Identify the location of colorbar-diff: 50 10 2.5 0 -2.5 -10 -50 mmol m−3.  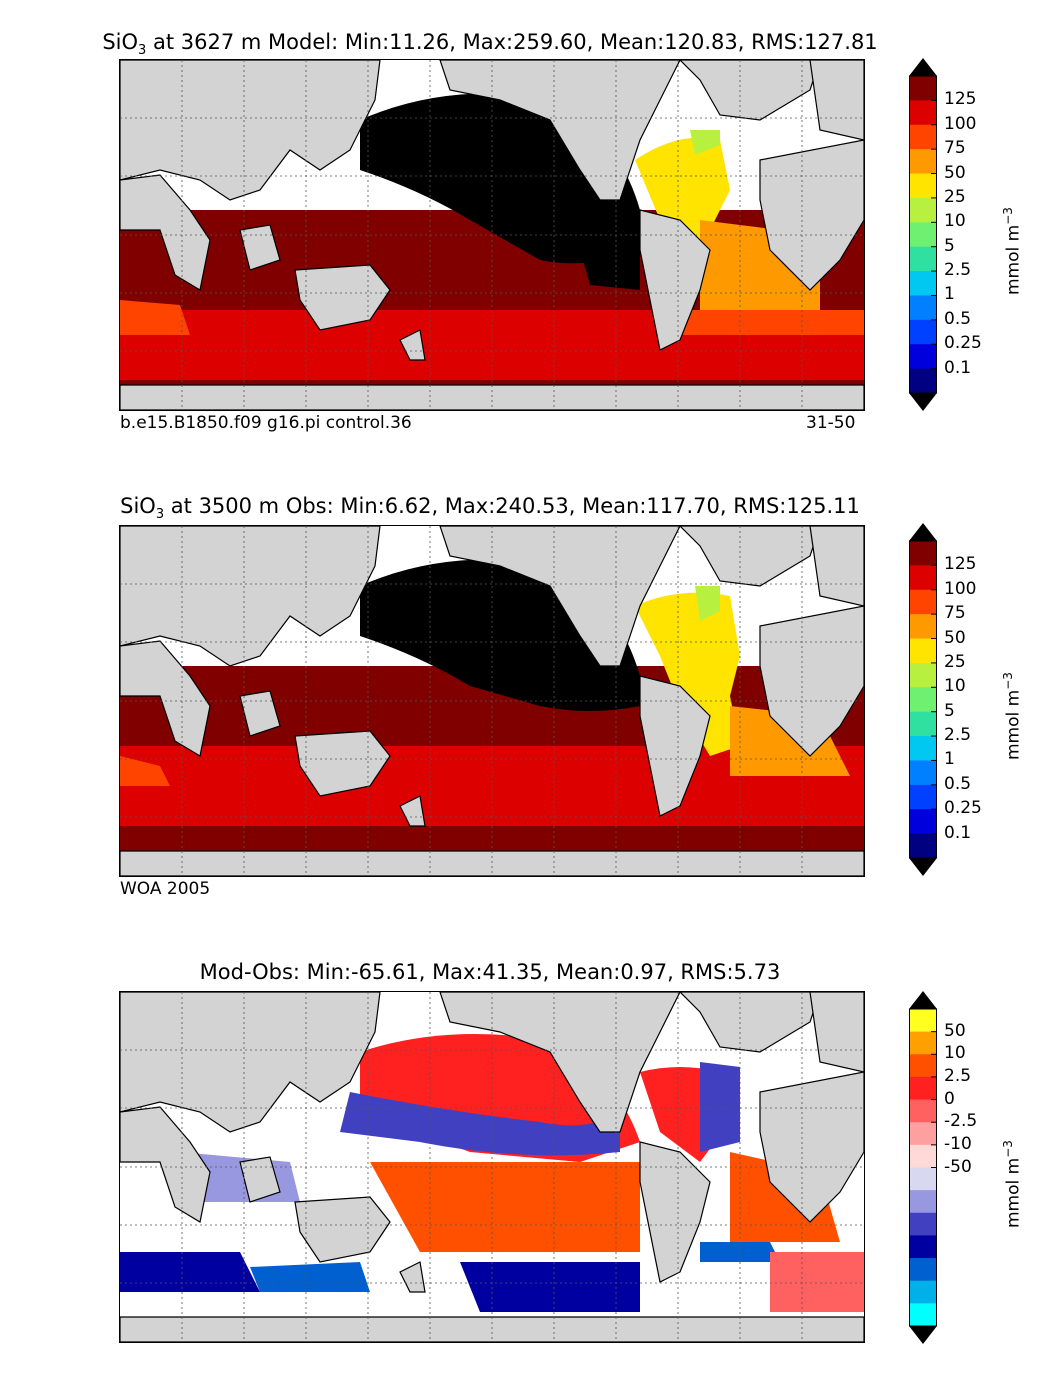
(966, 1167).